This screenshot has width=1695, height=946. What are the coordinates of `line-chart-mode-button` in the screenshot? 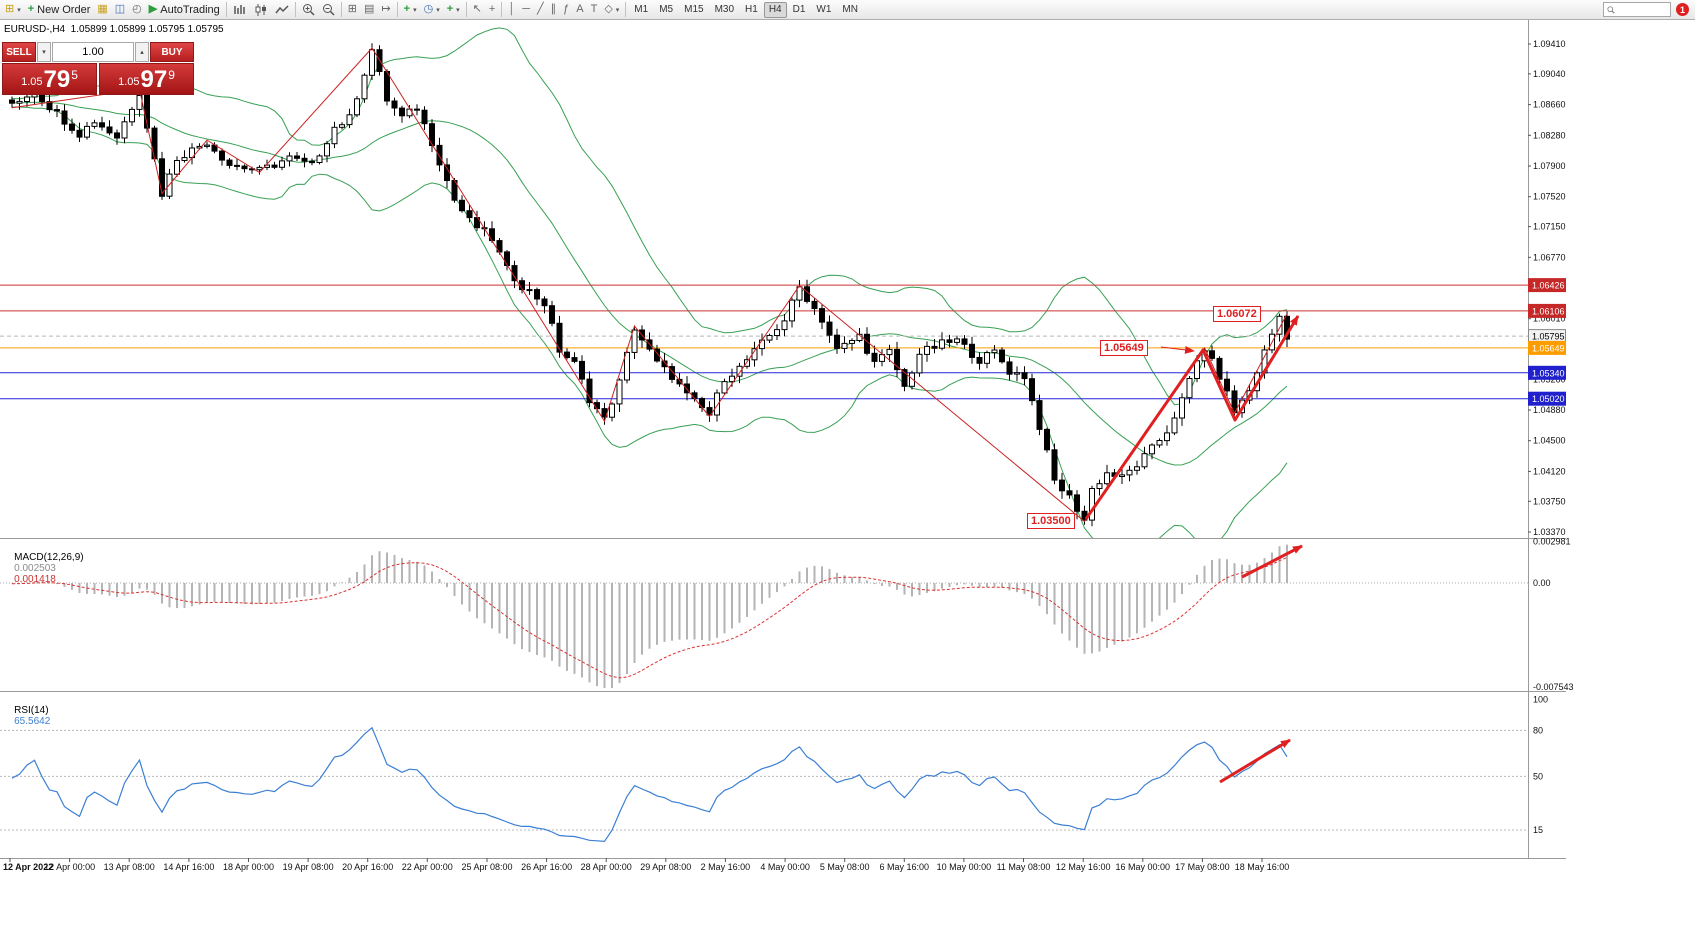 It's located at (282, 10).